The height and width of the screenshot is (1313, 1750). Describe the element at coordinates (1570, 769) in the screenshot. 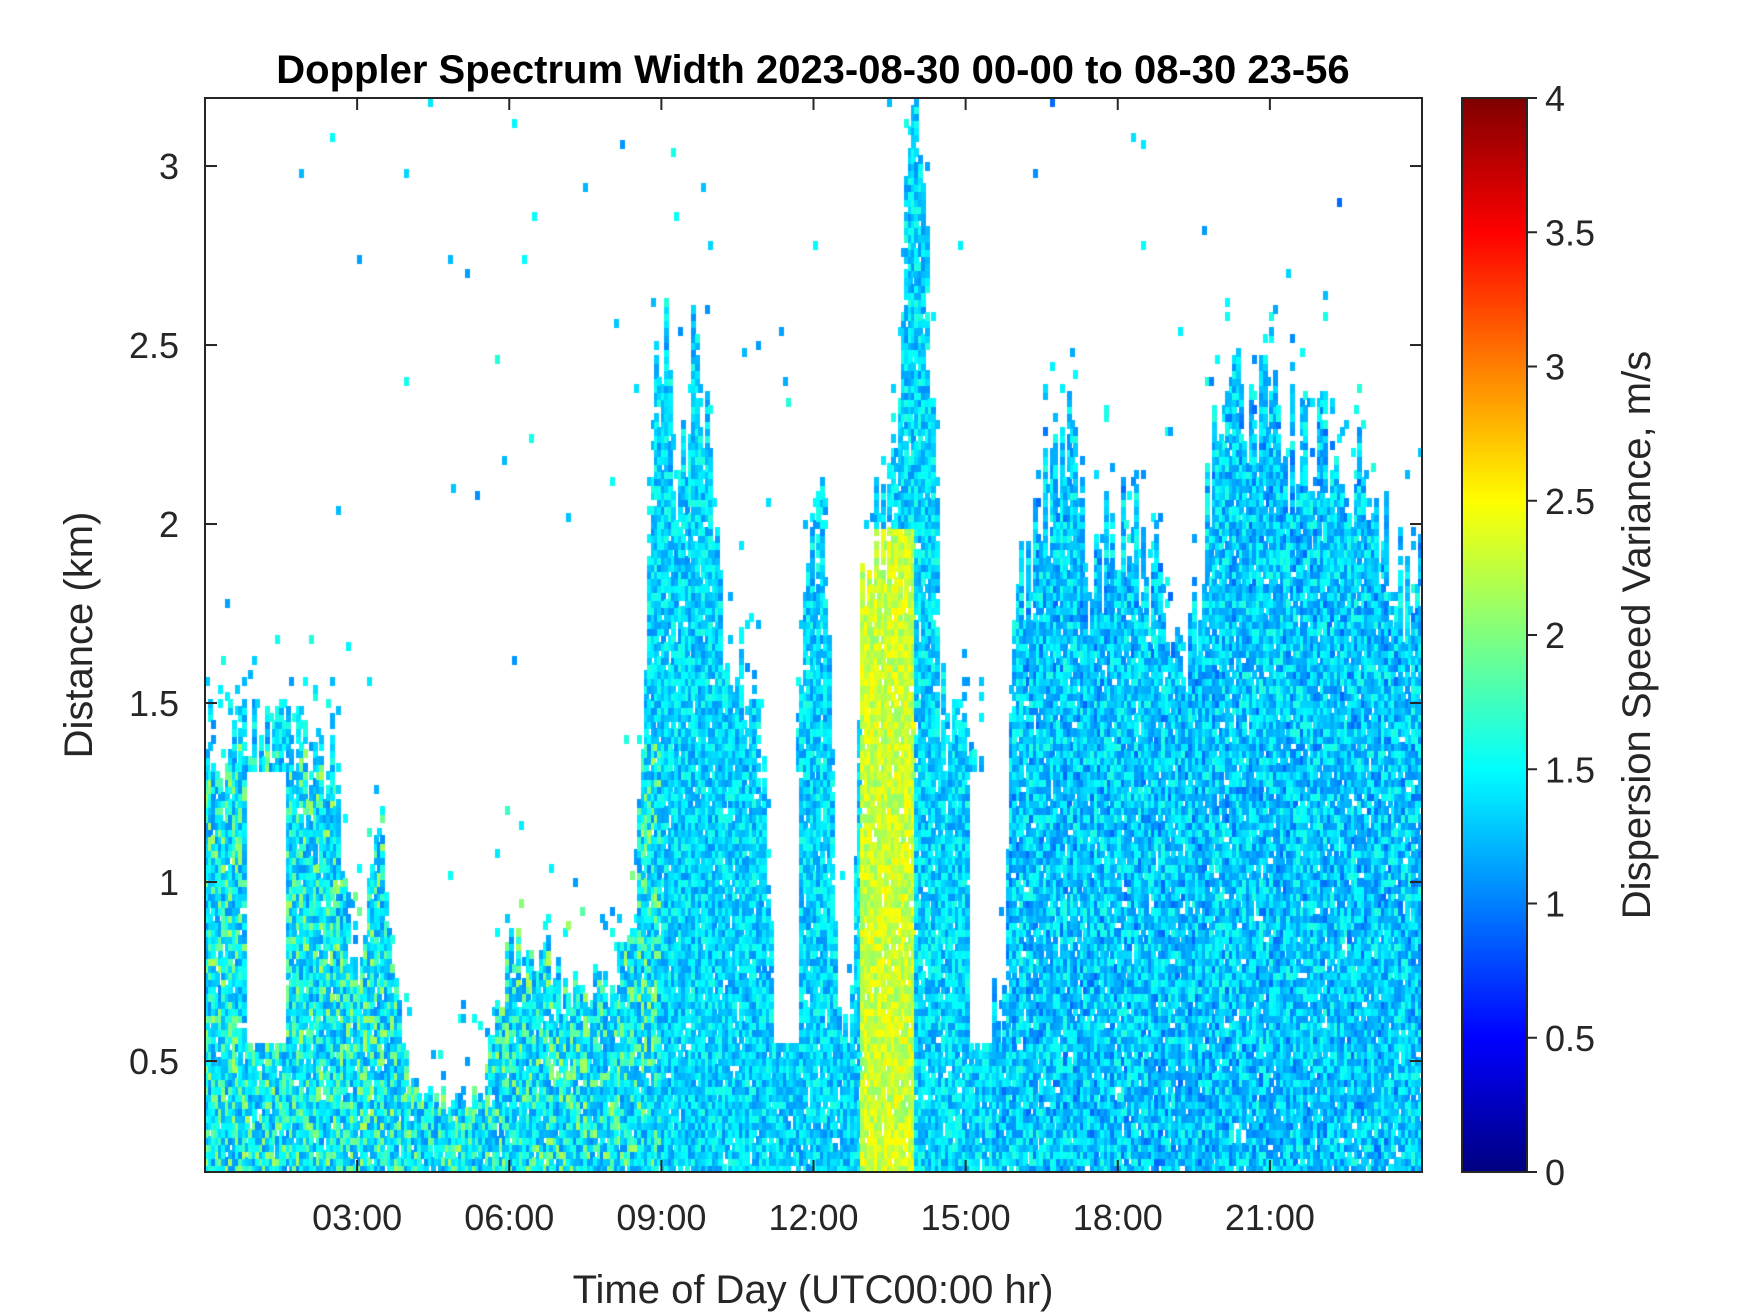

I see `colorbar-tick-label: 1.5` at that location.